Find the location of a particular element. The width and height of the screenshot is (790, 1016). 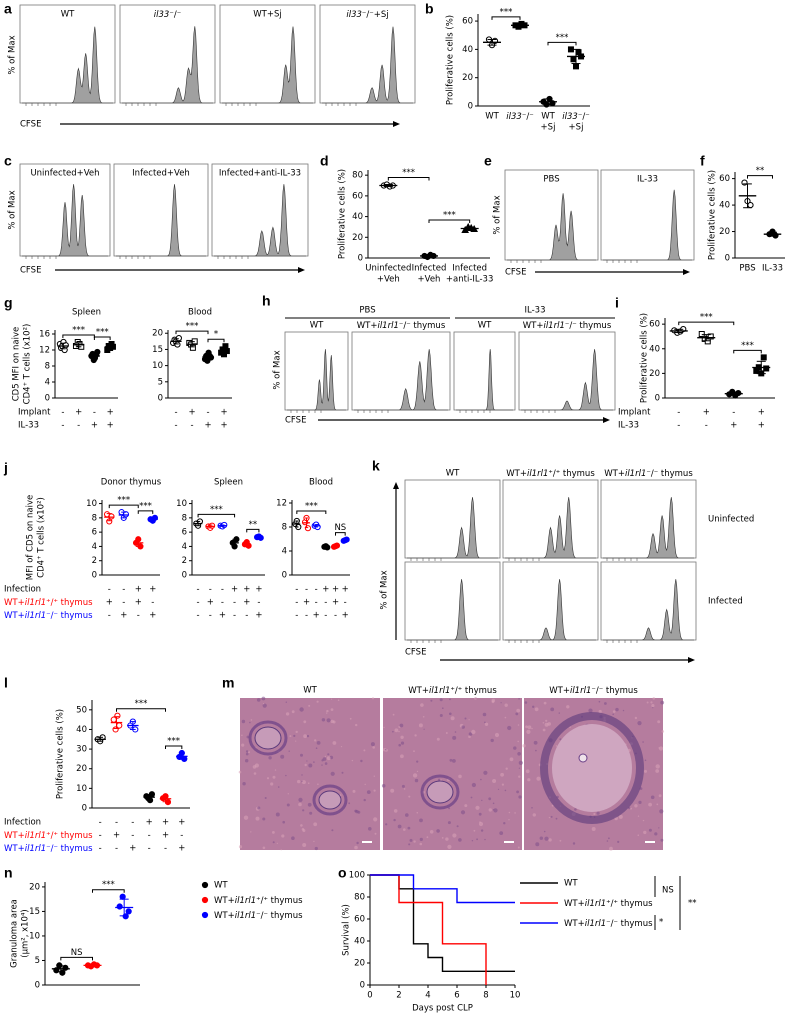

y-axis-label: Survival (%) is located at coordinates (347, 930).